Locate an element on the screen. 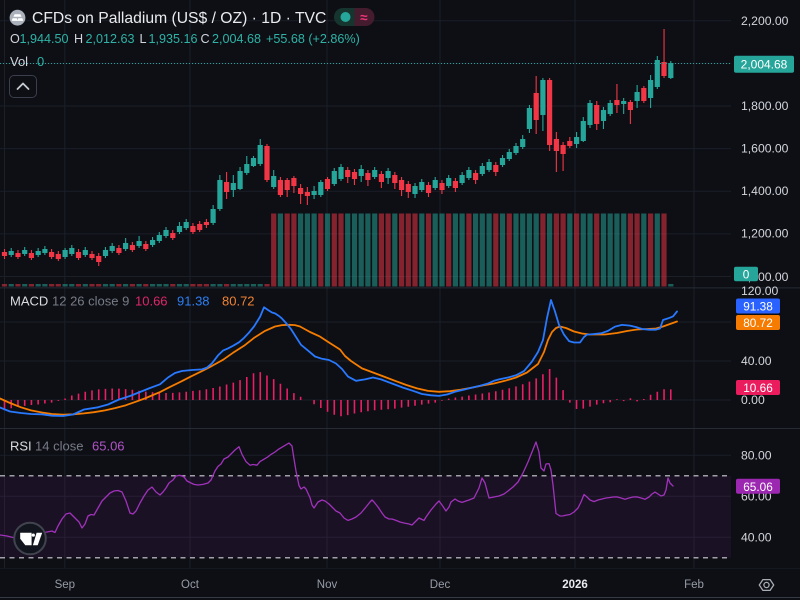 This screenshot has height=600, width=800. svg-text: 1,600.00 is located at coordinates (765, 149).